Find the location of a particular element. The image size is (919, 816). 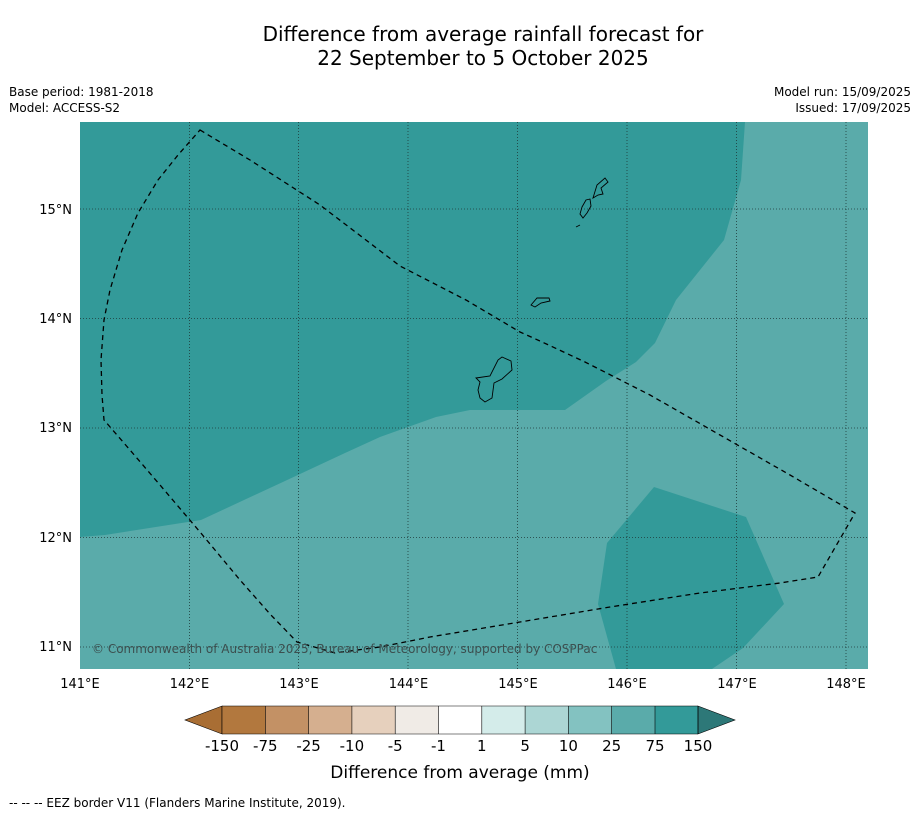

colorbar-extend-high is located at coordinates (716, 720).